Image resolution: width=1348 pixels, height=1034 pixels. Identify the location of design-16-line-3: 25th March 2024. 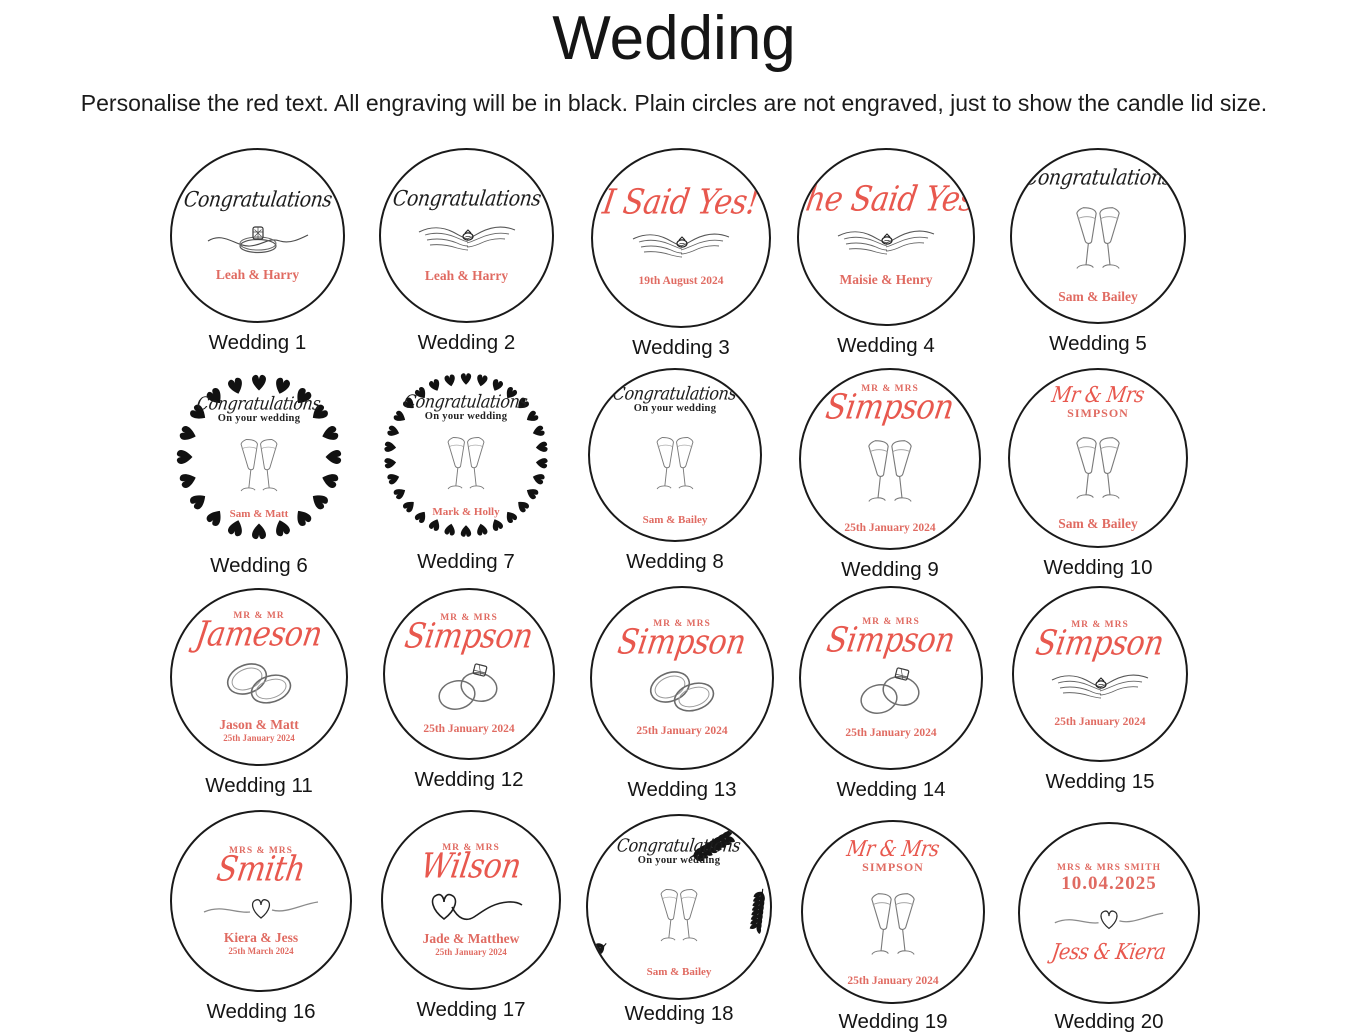
(261, 951).